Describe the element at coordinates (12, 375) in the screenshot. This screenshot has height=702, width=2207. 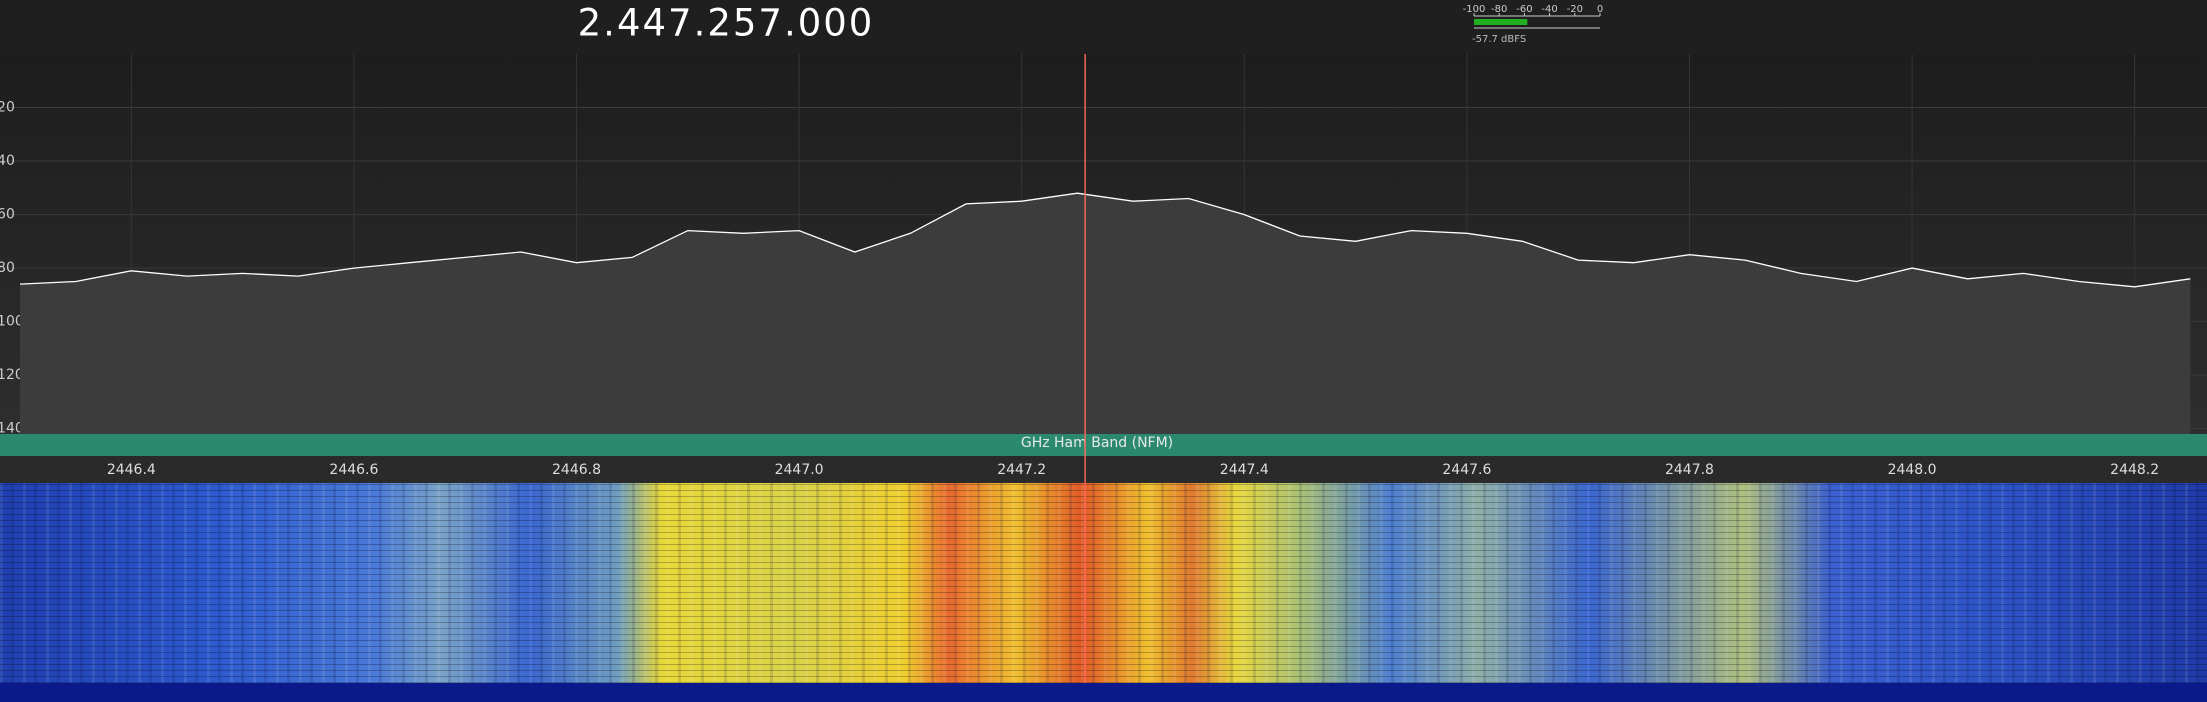
I see `y-tick-label: -120` at that location.